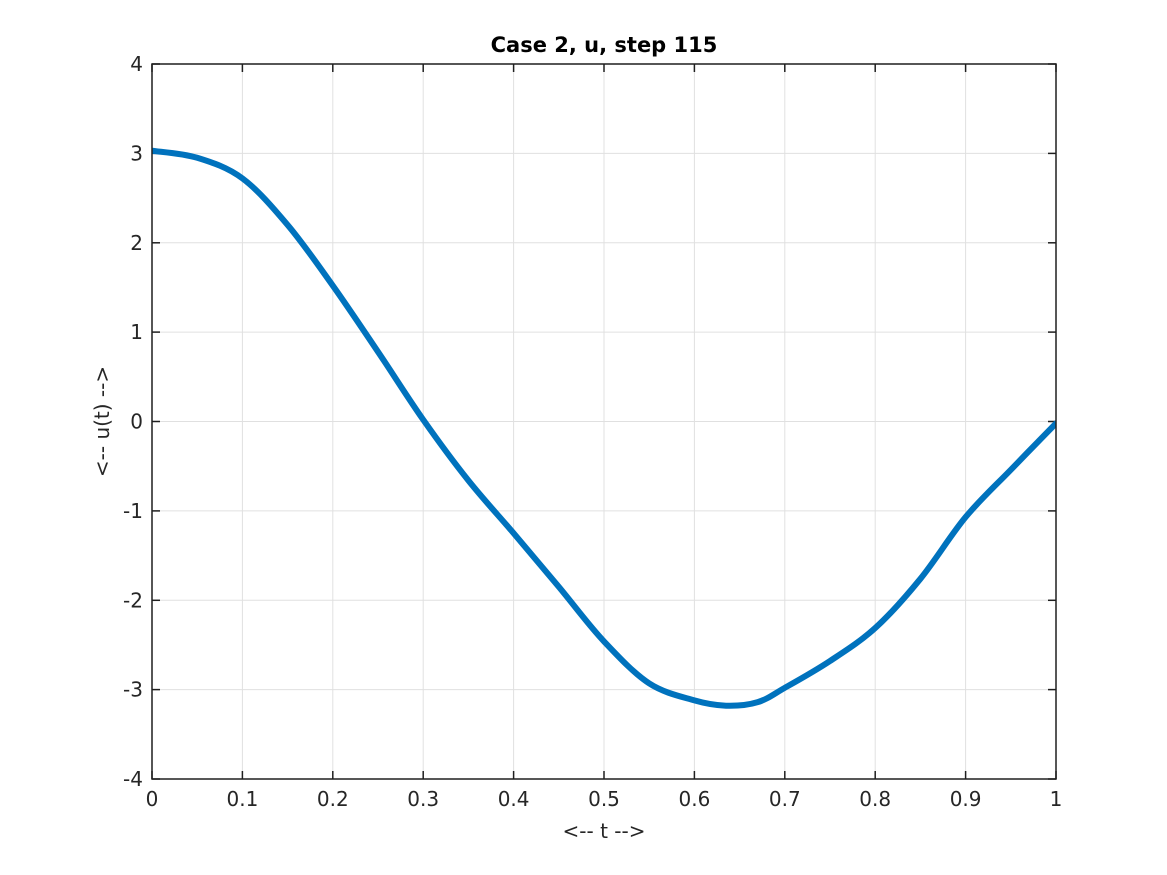 The height and width of the screenshot is (875, 1167). What do you see at coordinates (785, 799) in the screenshot?
I see `x-tick-label: 0.7` at bounding box center [785, 799].